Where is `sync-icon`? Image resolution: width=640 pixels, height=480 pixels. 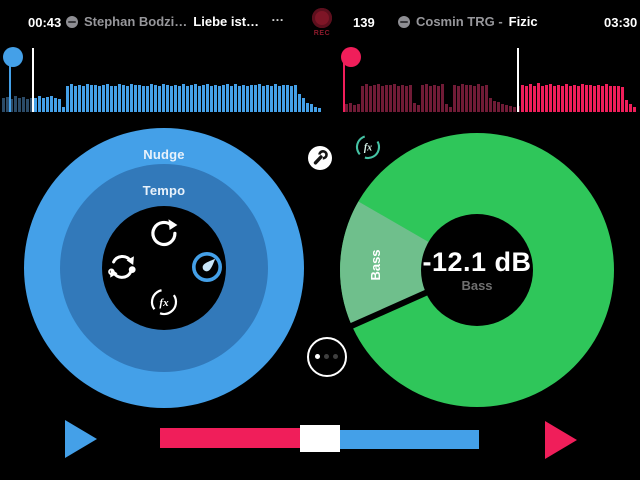 sync-icon is located at coordinates (122, 267).